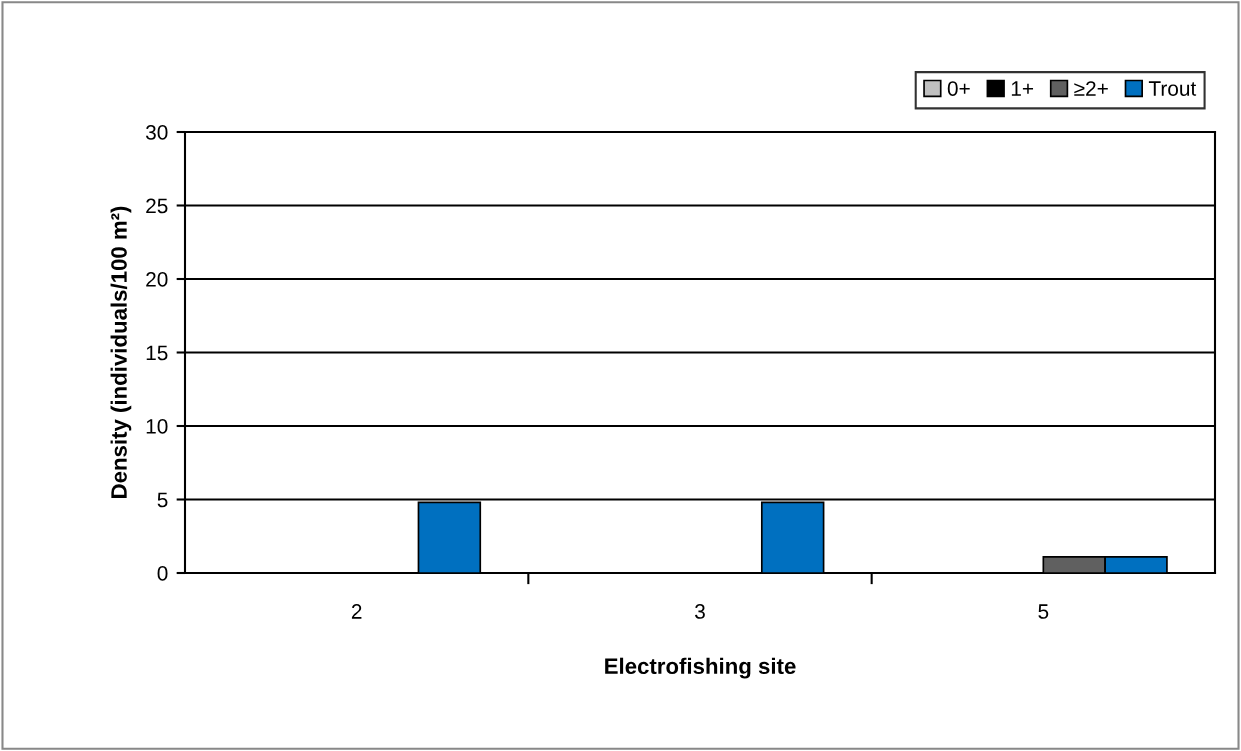 The height and width of the screenshot is (751, 1241). What do you see at coordinates (356, 611) in the screenshot?
I see `x-tick-label: 2` at bounding box center [356, 611].